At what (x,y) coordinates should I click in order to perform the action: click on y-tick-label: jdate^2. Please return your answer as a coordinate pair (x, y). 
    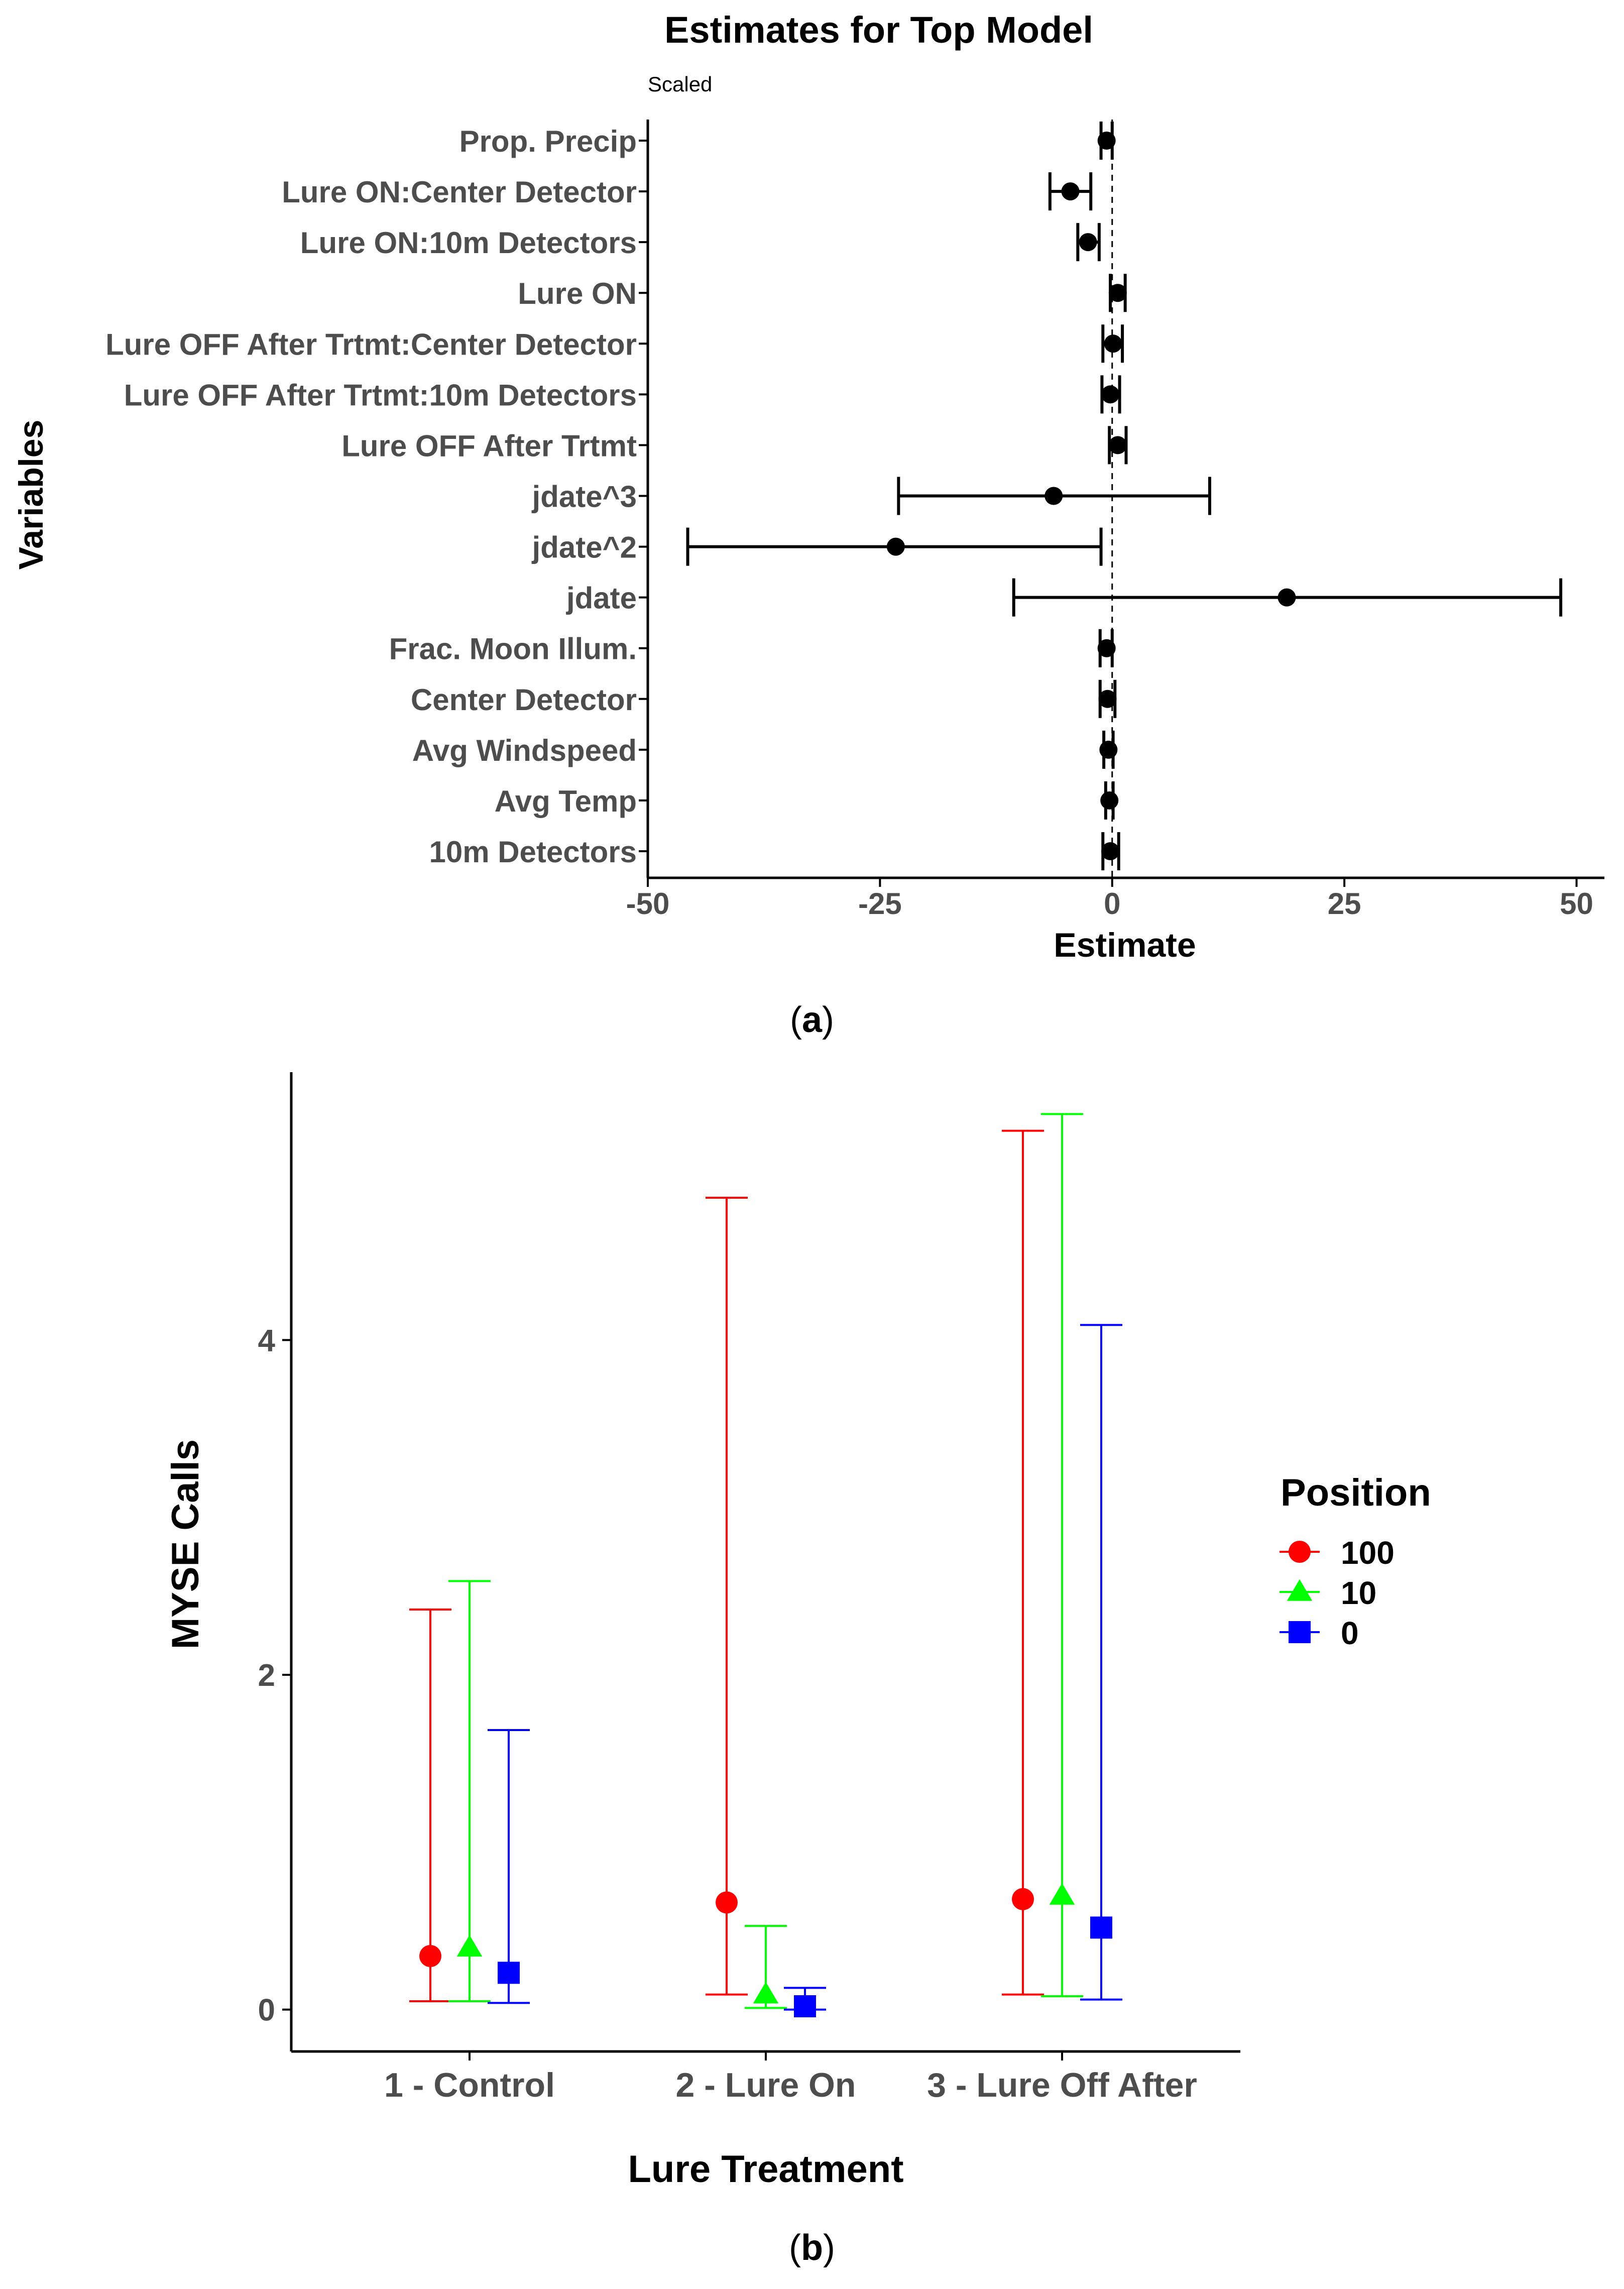
    Looking at the image, I should click on (584, 547).